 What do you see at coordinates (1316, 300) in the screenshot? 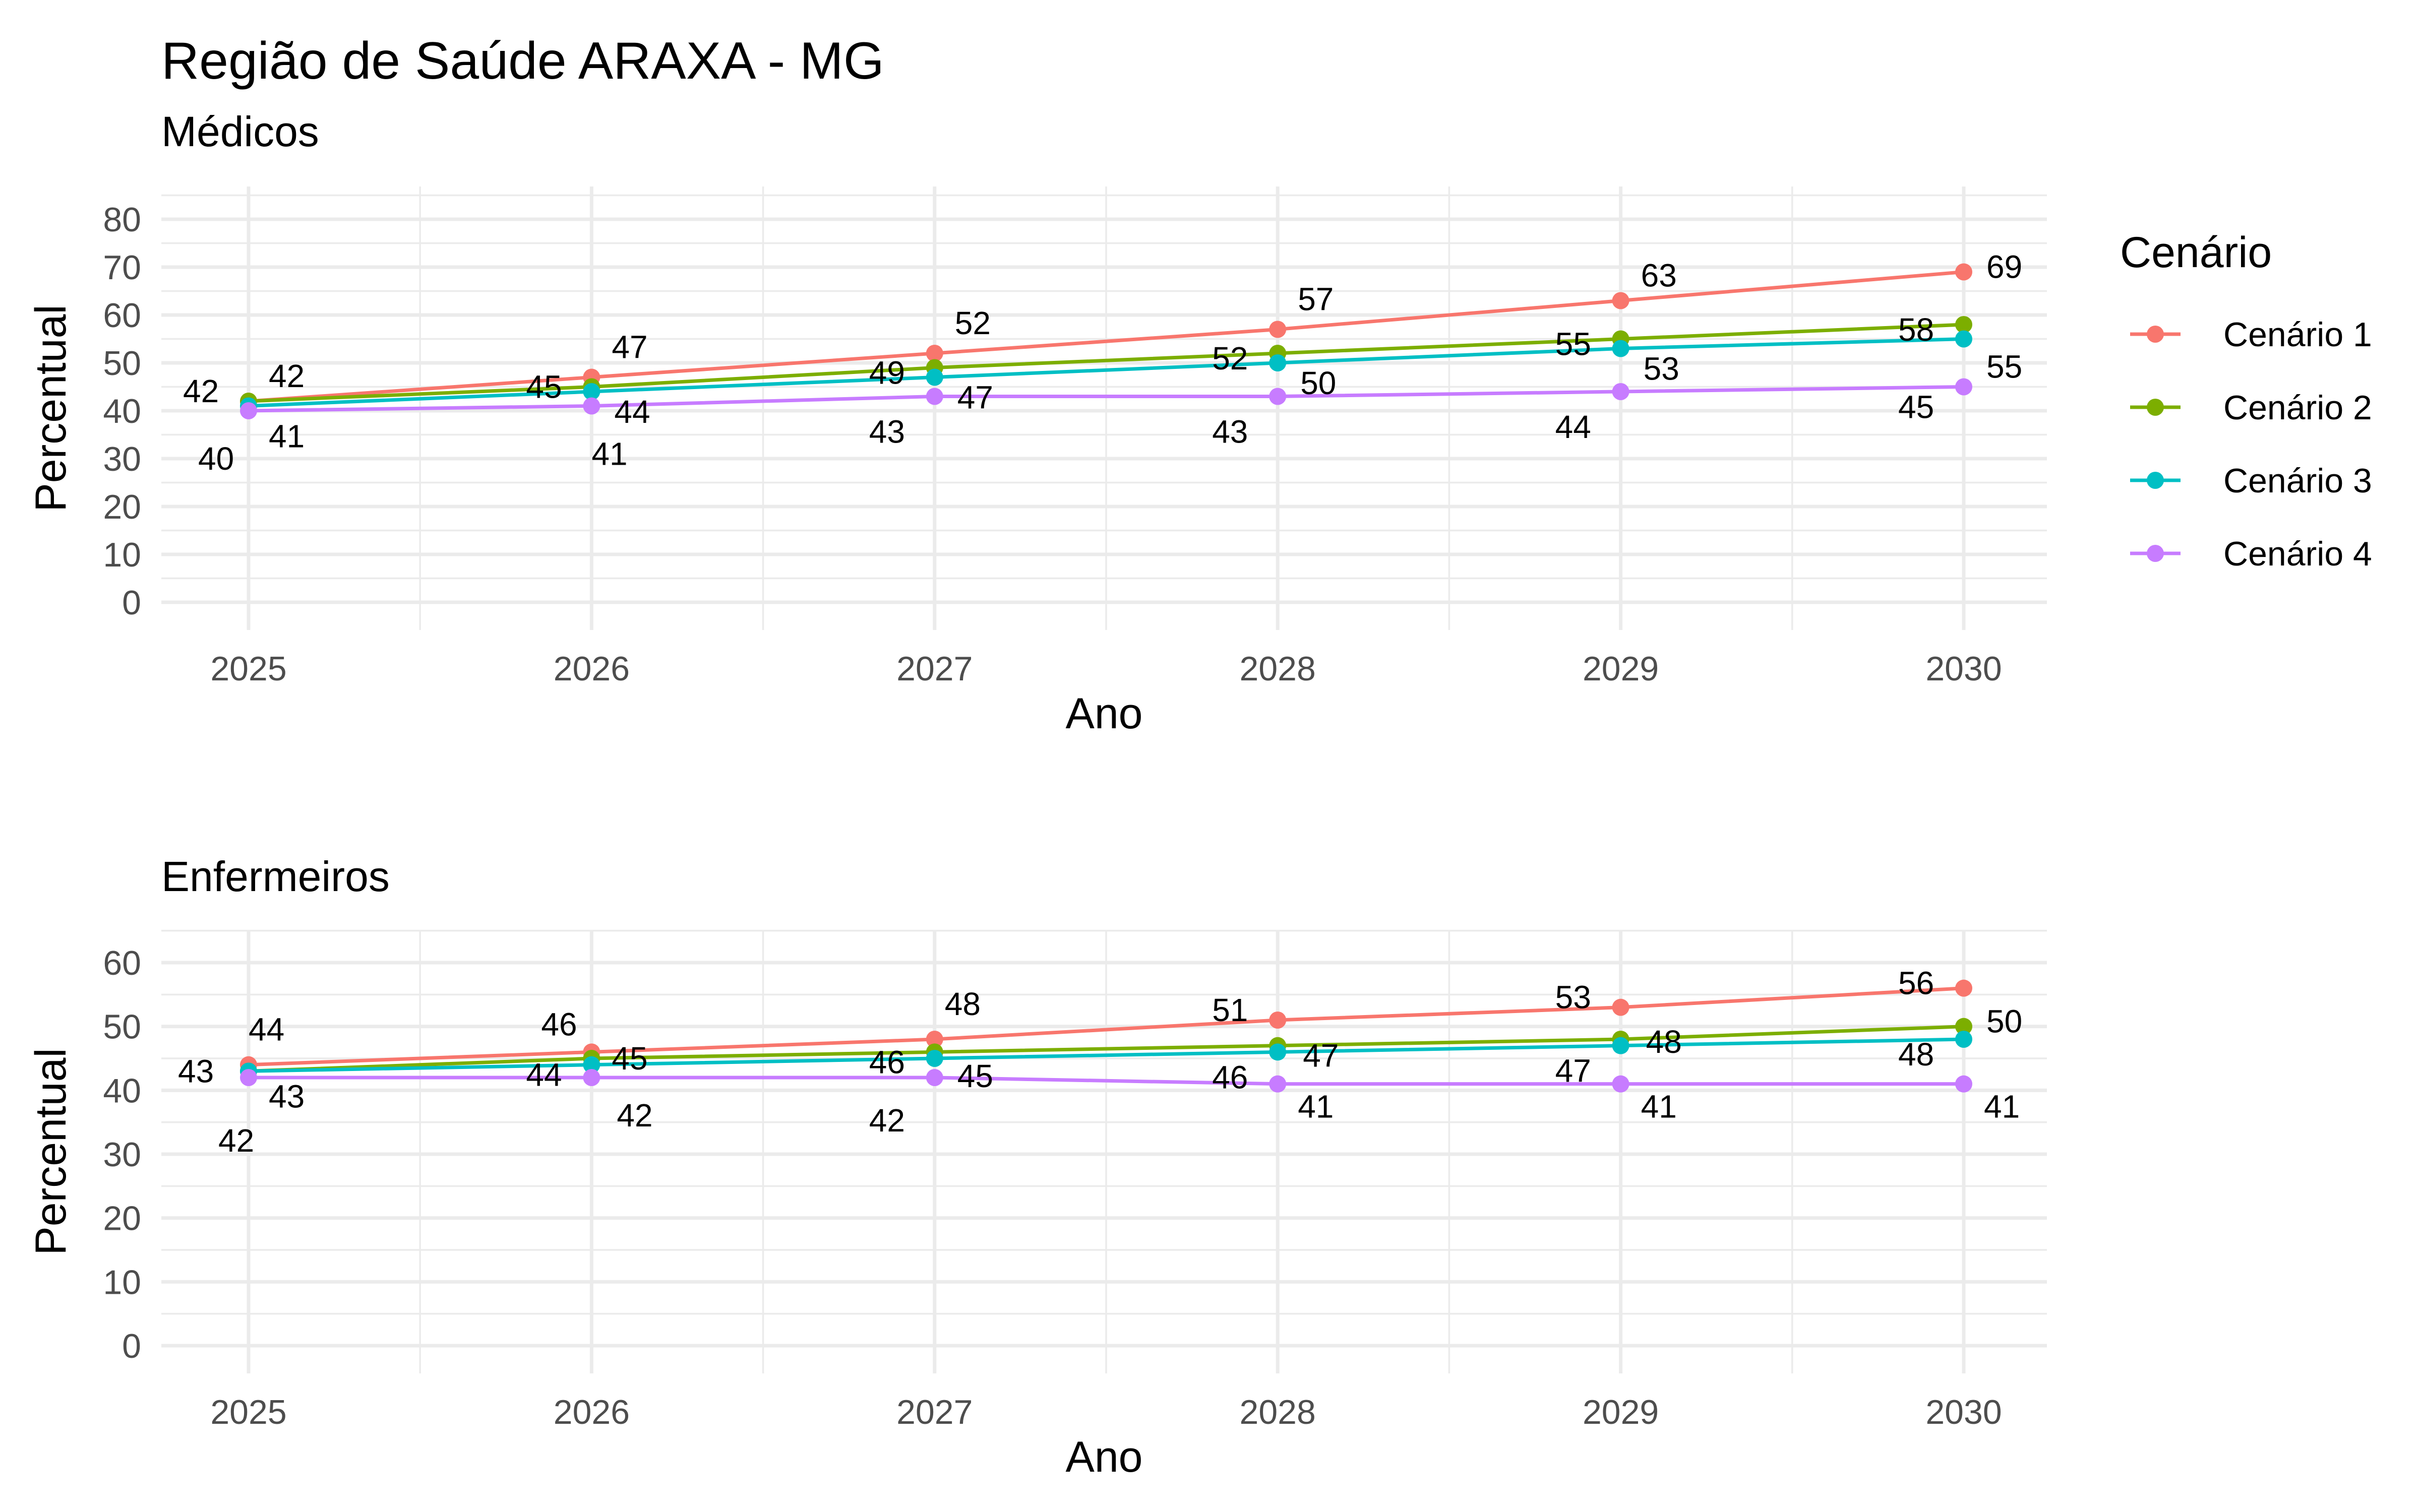
I see `data-label: 57` at bounding box center [1316, 300].